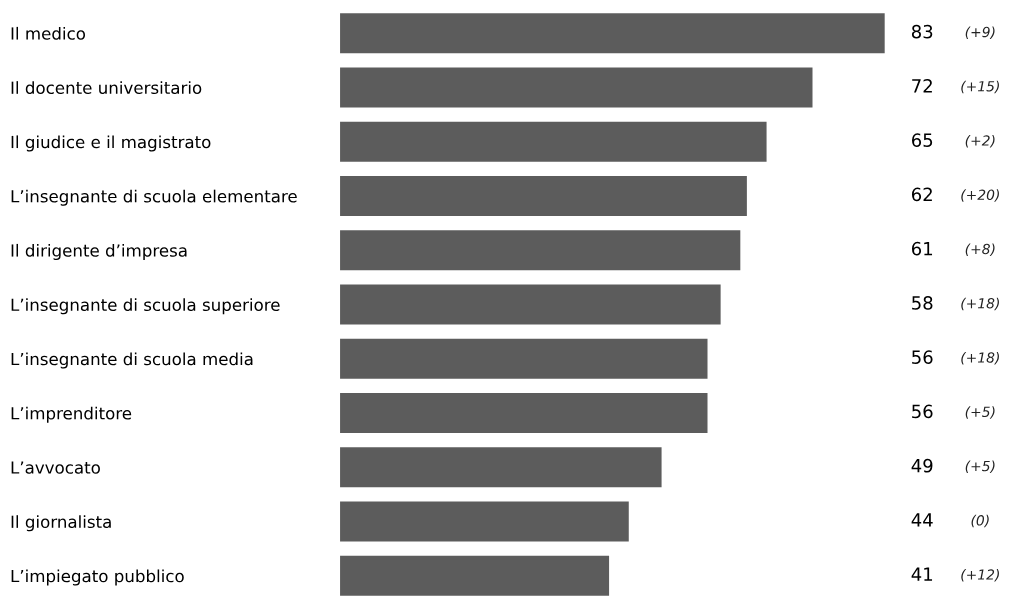 The width and height of the screenshot is (1012, 609). What do you see at coordinates (48, 33) in the screenshot?
I see `y-tick-label: Il medico` at bounding box center [48, 33].